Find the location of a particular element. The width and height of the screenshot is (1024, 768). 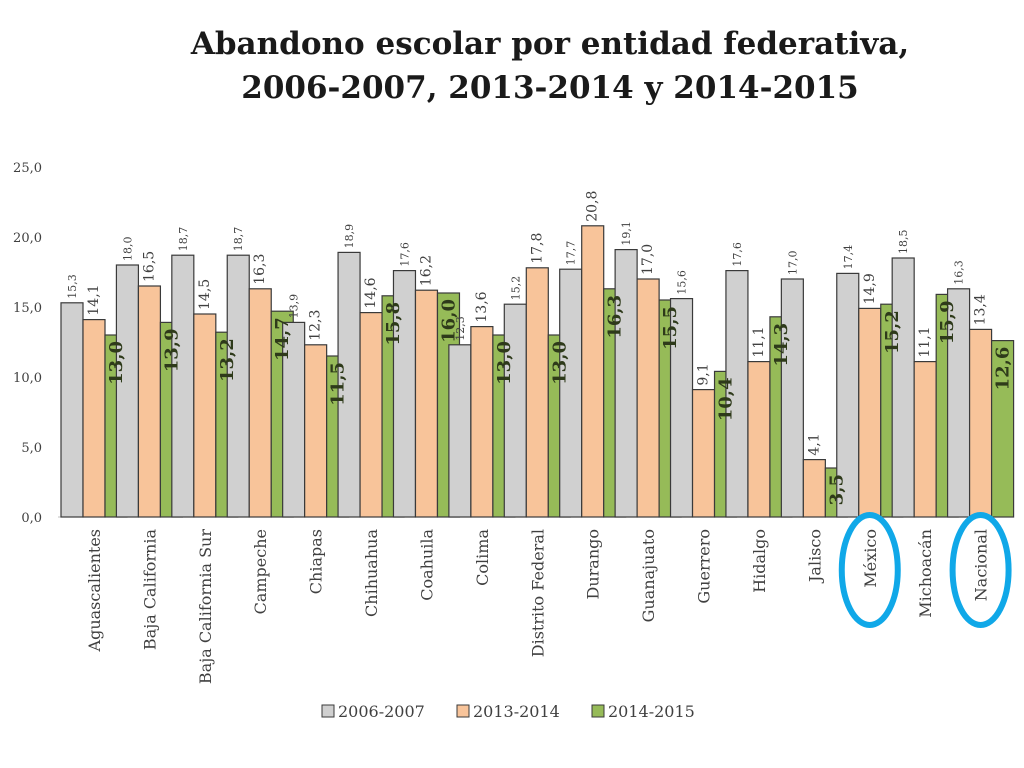

data-label-2014-2015: 12,6 is located at coordinates (1003, 369).